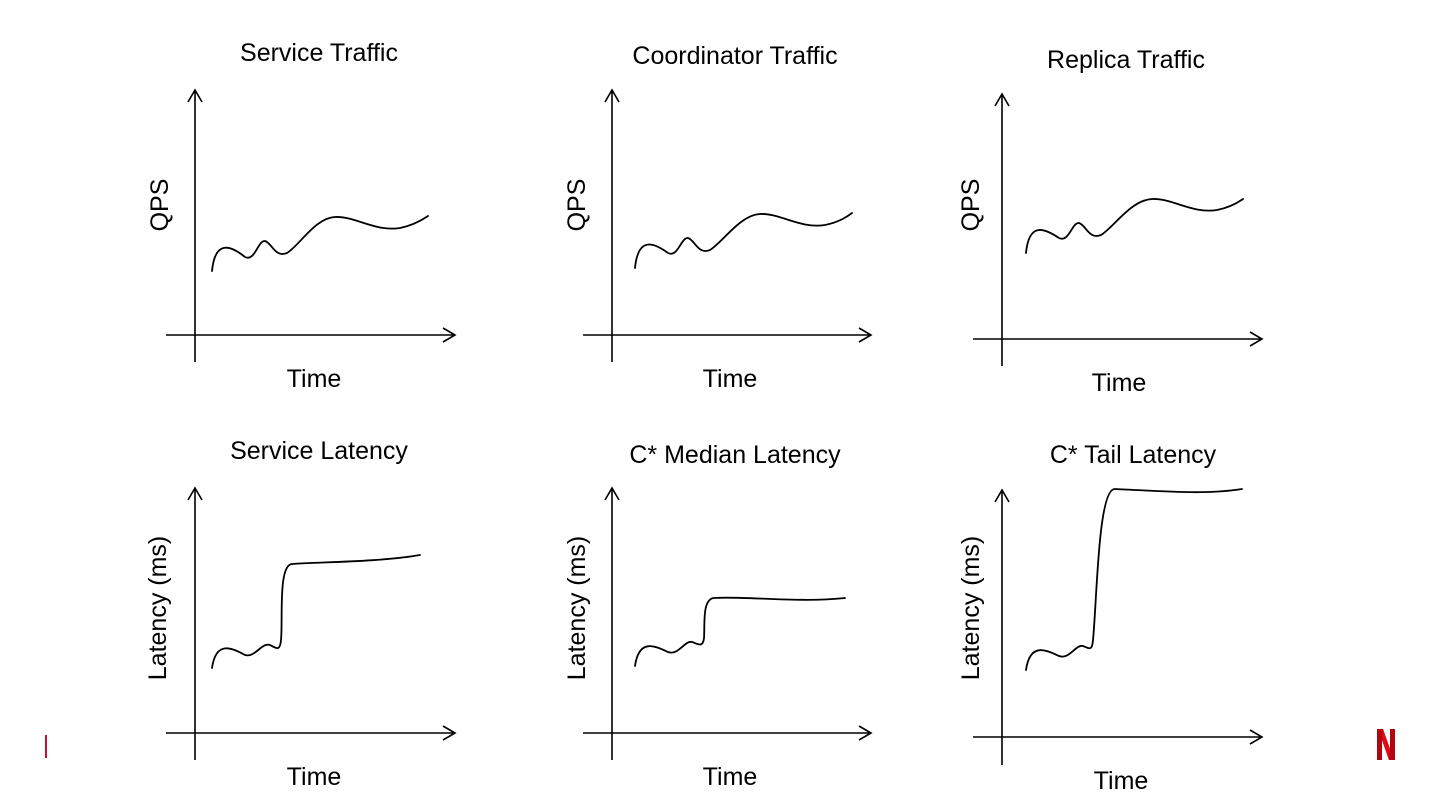 The image size is (1440, 810). What do you see at coordinates (735, 455) in the screenshot?
I see `chart-title: C* Median Latency` at bounding box center [735, 455].